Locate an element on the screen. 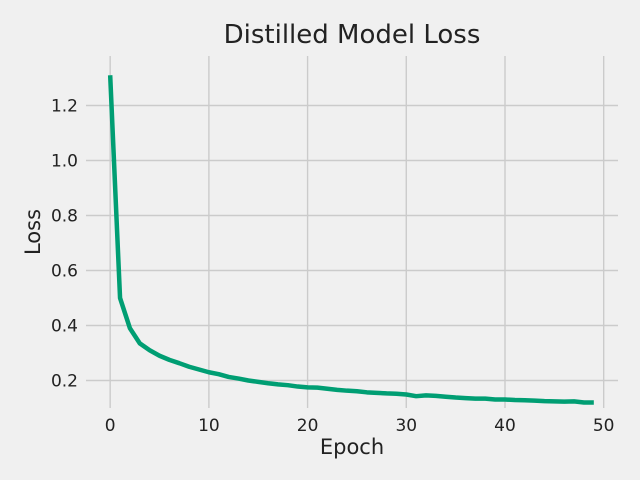 This screenshot has width=640, height=480. y-axis-label: Loss is located at coordinates (33, 232).